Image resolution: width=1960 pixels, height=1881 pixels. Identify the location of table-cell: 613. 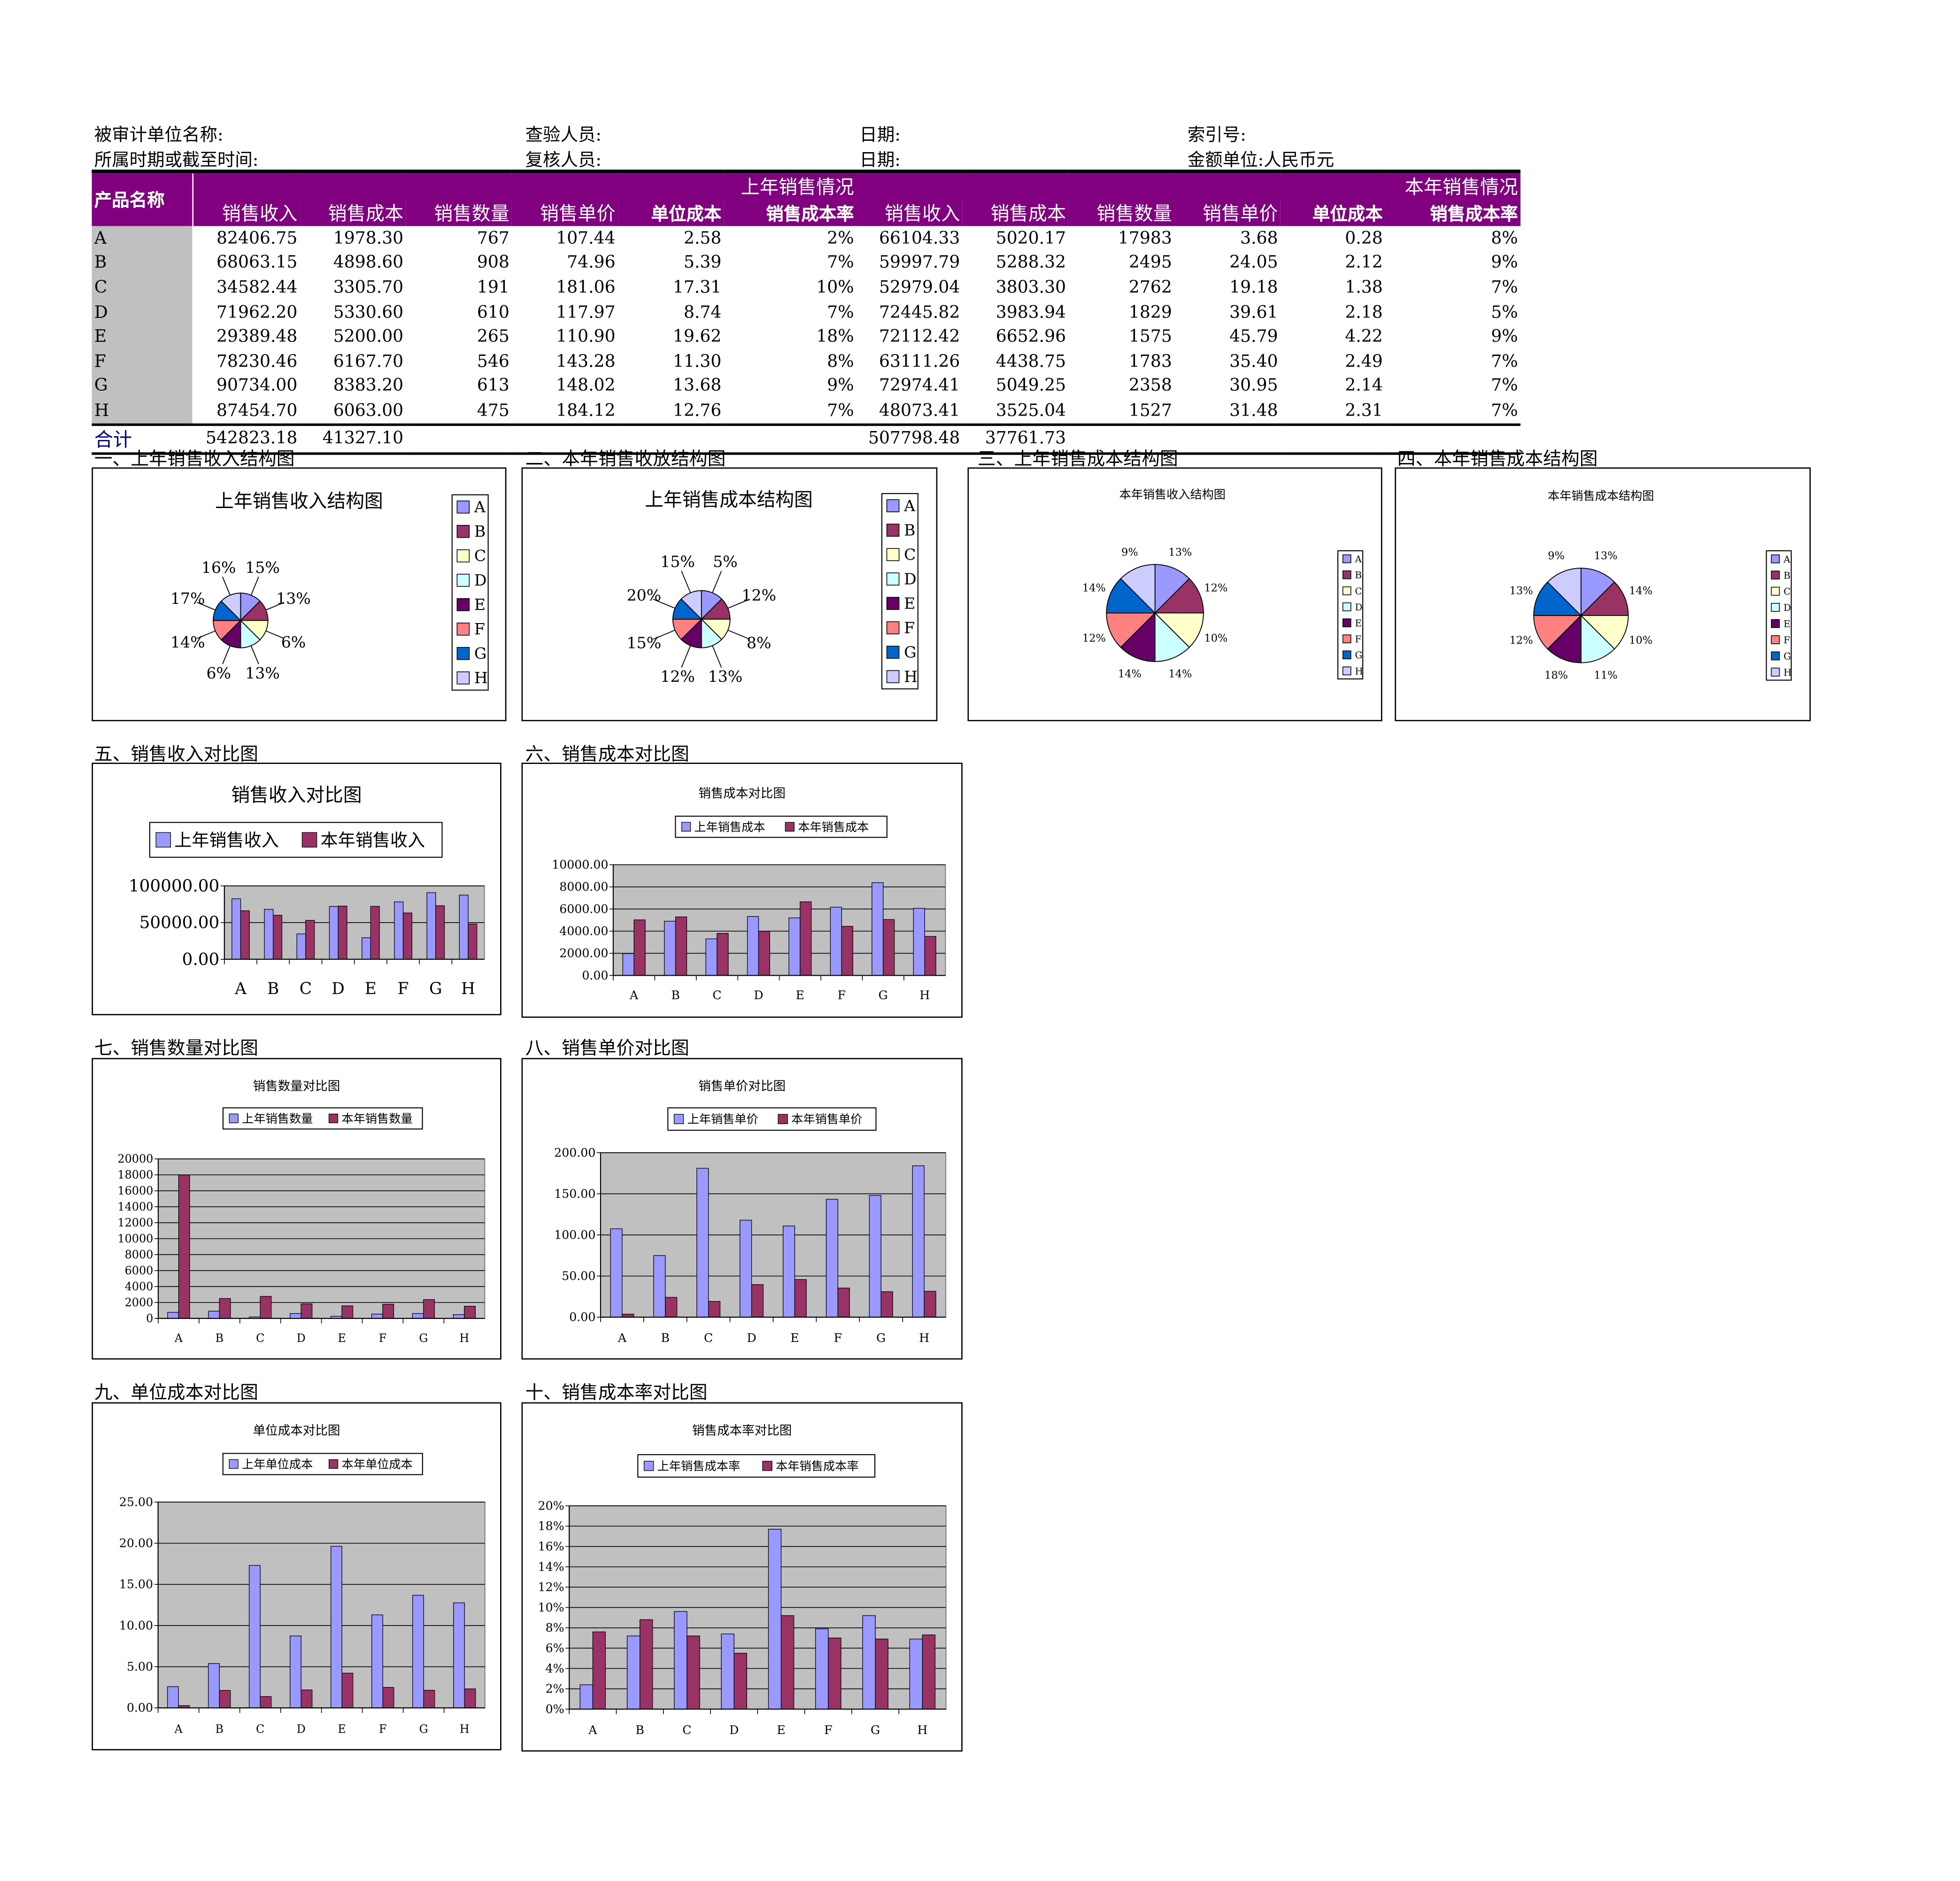
(493, 386).